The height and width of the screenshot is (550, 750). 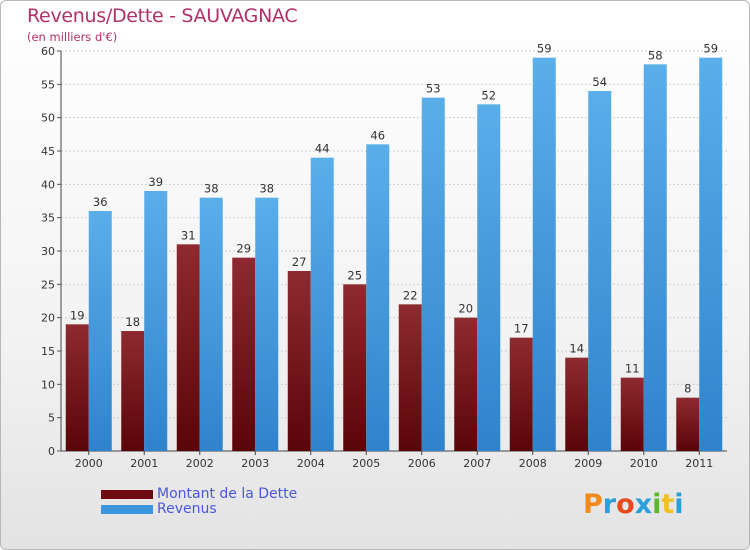 What do you see at coordinates (255, 463) in the screenshot?
I see `x-tick-label: 2003` at bounding box center [255, 463].